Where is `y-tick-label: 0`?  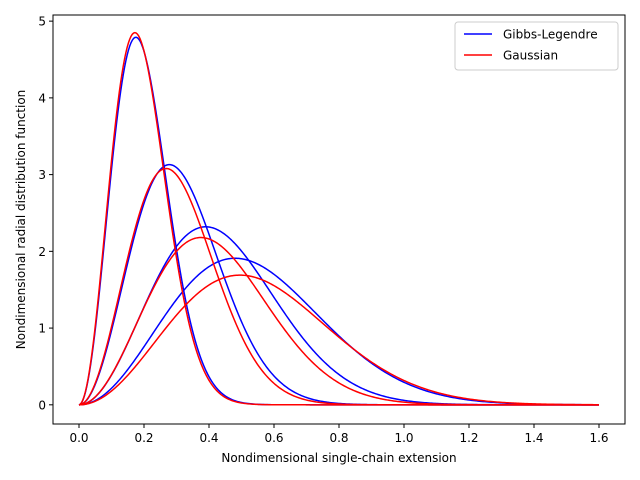 y-tick-label: 0 is located at coordinates (42, 405).